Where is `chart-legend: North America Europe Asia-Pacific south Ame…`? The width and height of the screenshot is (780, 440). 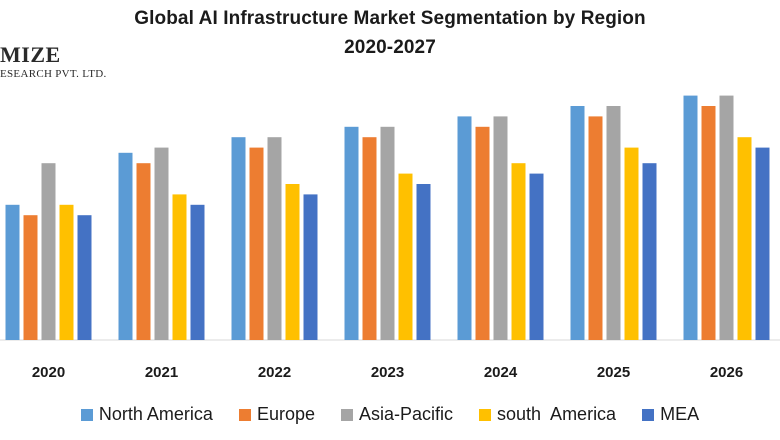 chart-legend: North America Europe Asia-Pacific south Ame… is located at coordinates (390, 414).